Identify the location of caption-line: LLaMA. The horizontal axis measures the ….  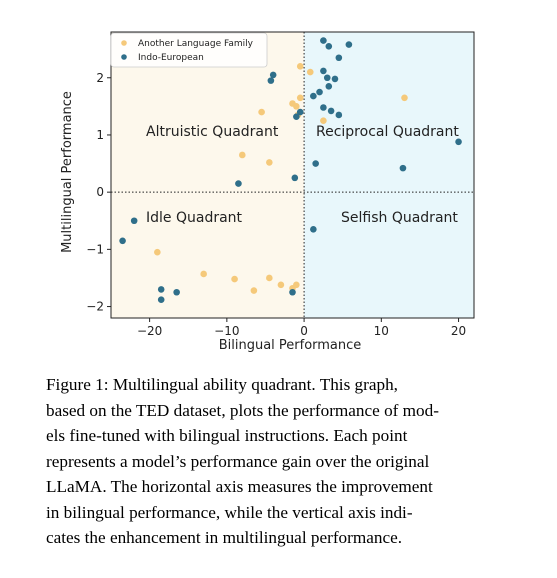
(239, 486).